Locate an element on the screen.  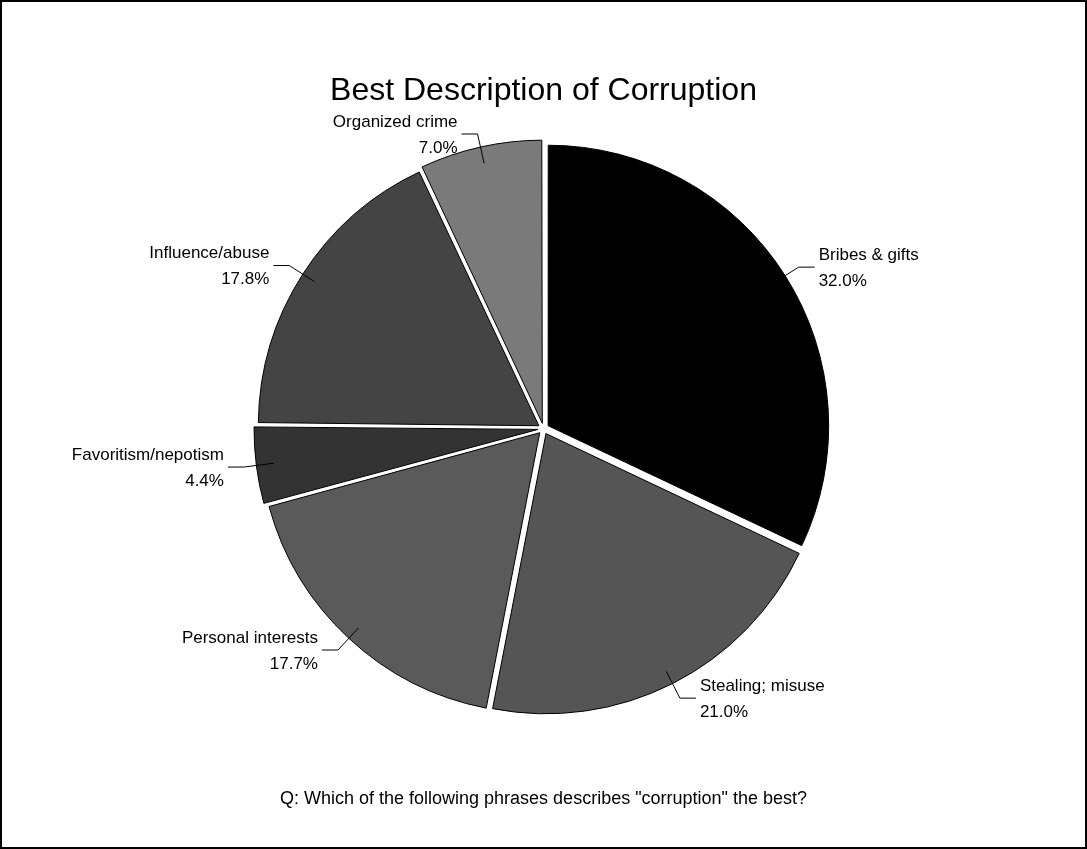
slice-label: Influence/abuse is located at coordinates (209, 253).